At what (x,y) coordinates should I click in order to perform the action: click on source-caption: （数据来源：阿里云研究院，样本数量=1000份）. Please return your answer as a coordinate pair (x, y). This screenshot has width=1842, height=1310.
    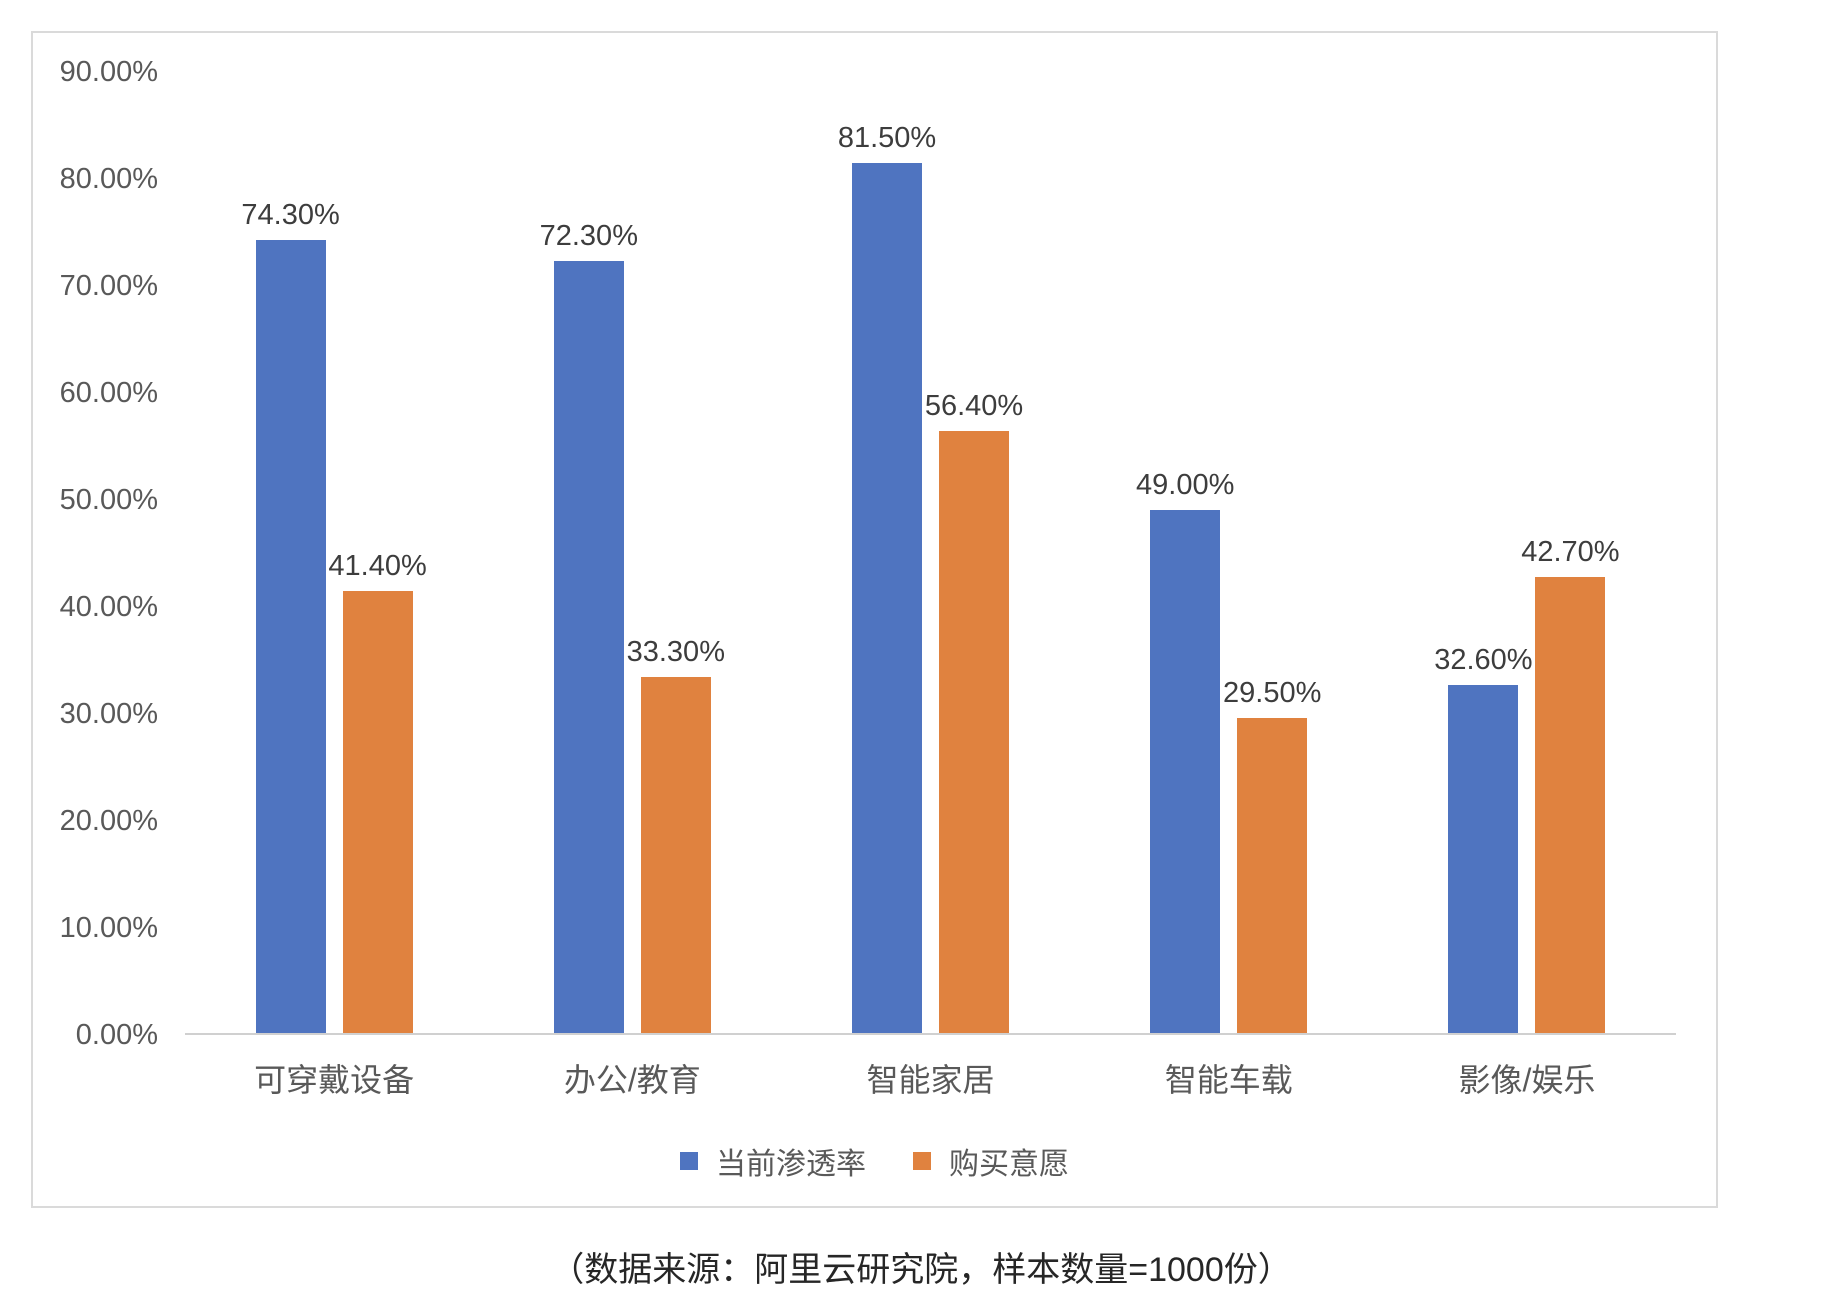
    Looking at the image, I should click on (921, 1270).